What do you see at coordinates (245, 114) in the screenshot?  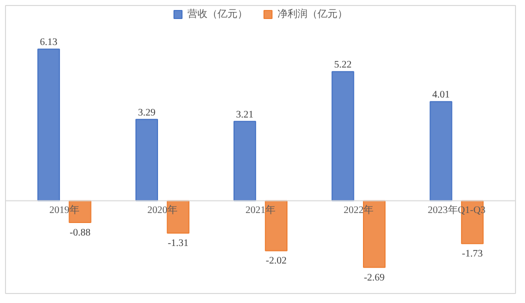 I see `data-label: 3.21` at bounding box center [245, 114].